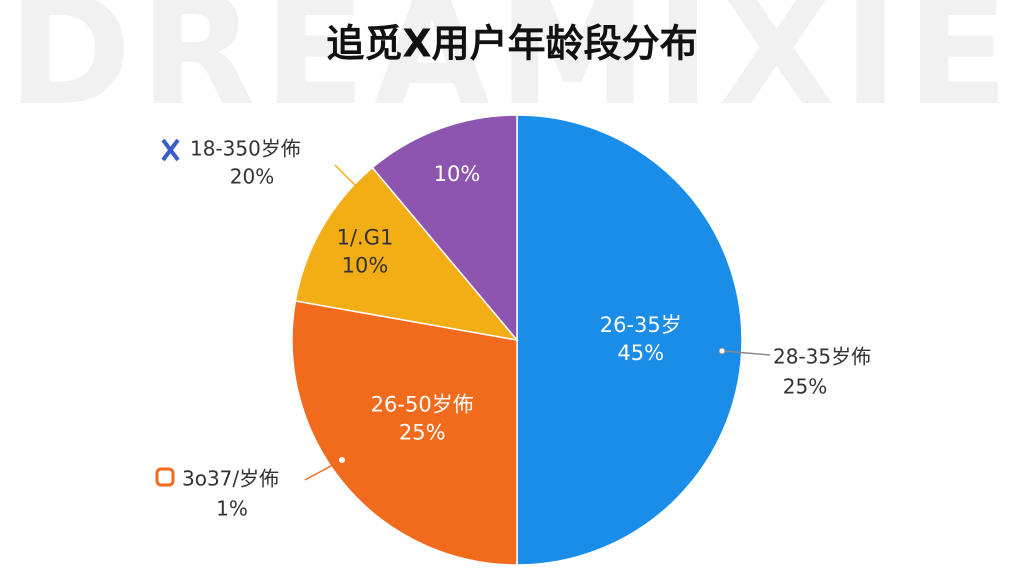  I want to click on slice-value-label: 45%, so click(640, 353).